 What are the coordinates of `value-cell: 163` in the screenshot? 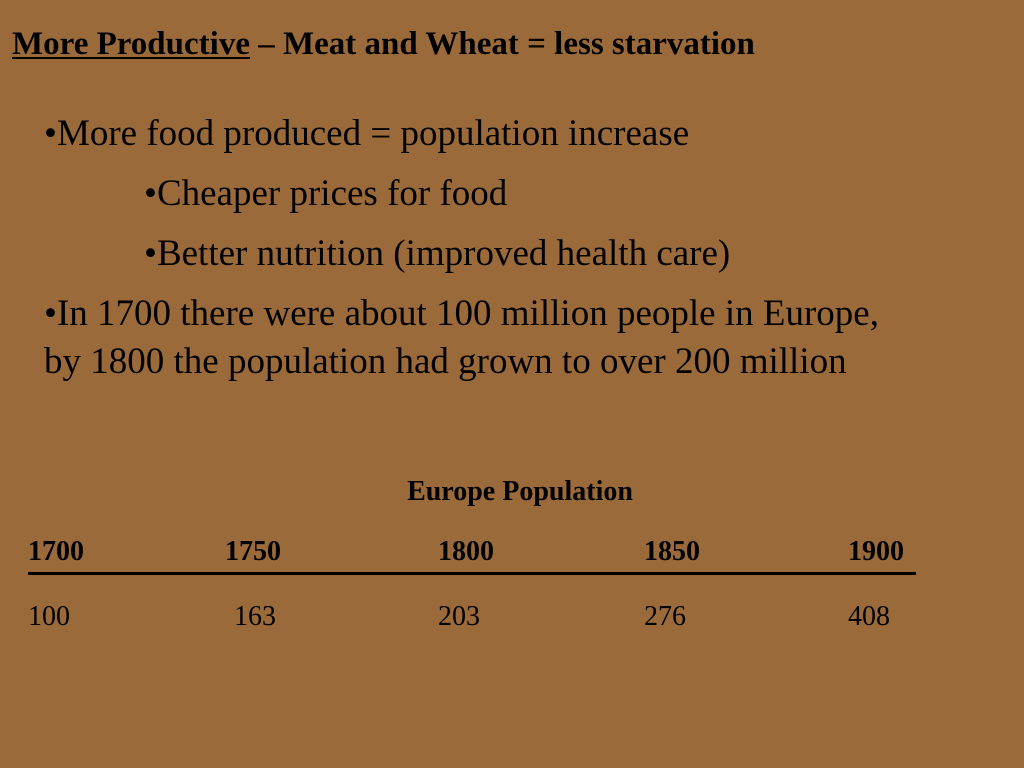 It's located at (255, 616).